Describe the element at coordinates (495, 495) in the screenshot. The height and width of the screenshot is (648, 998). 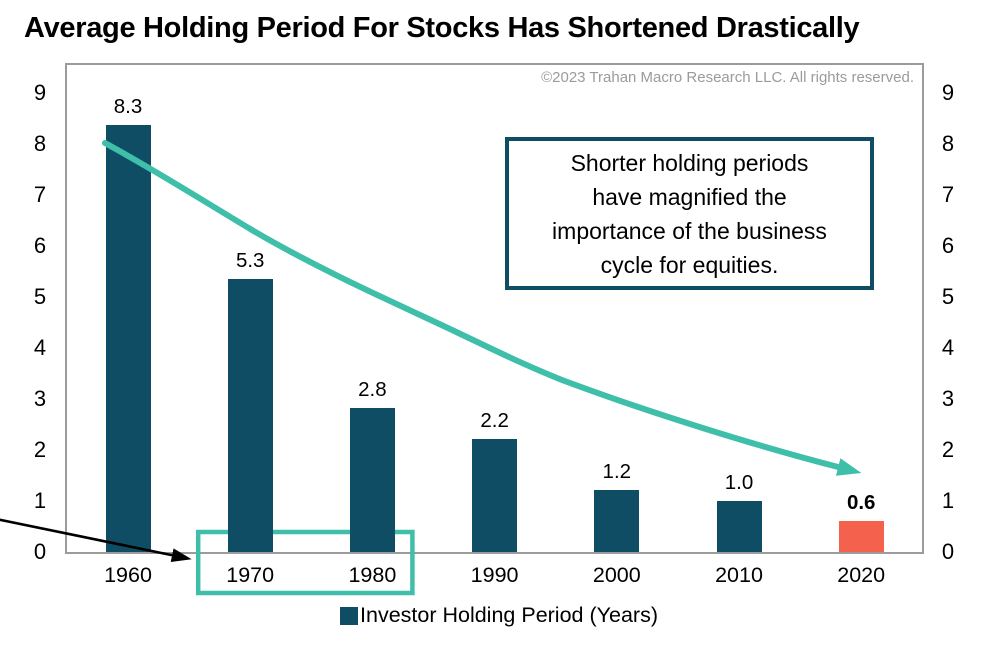
I see `bar-1990` at that location.